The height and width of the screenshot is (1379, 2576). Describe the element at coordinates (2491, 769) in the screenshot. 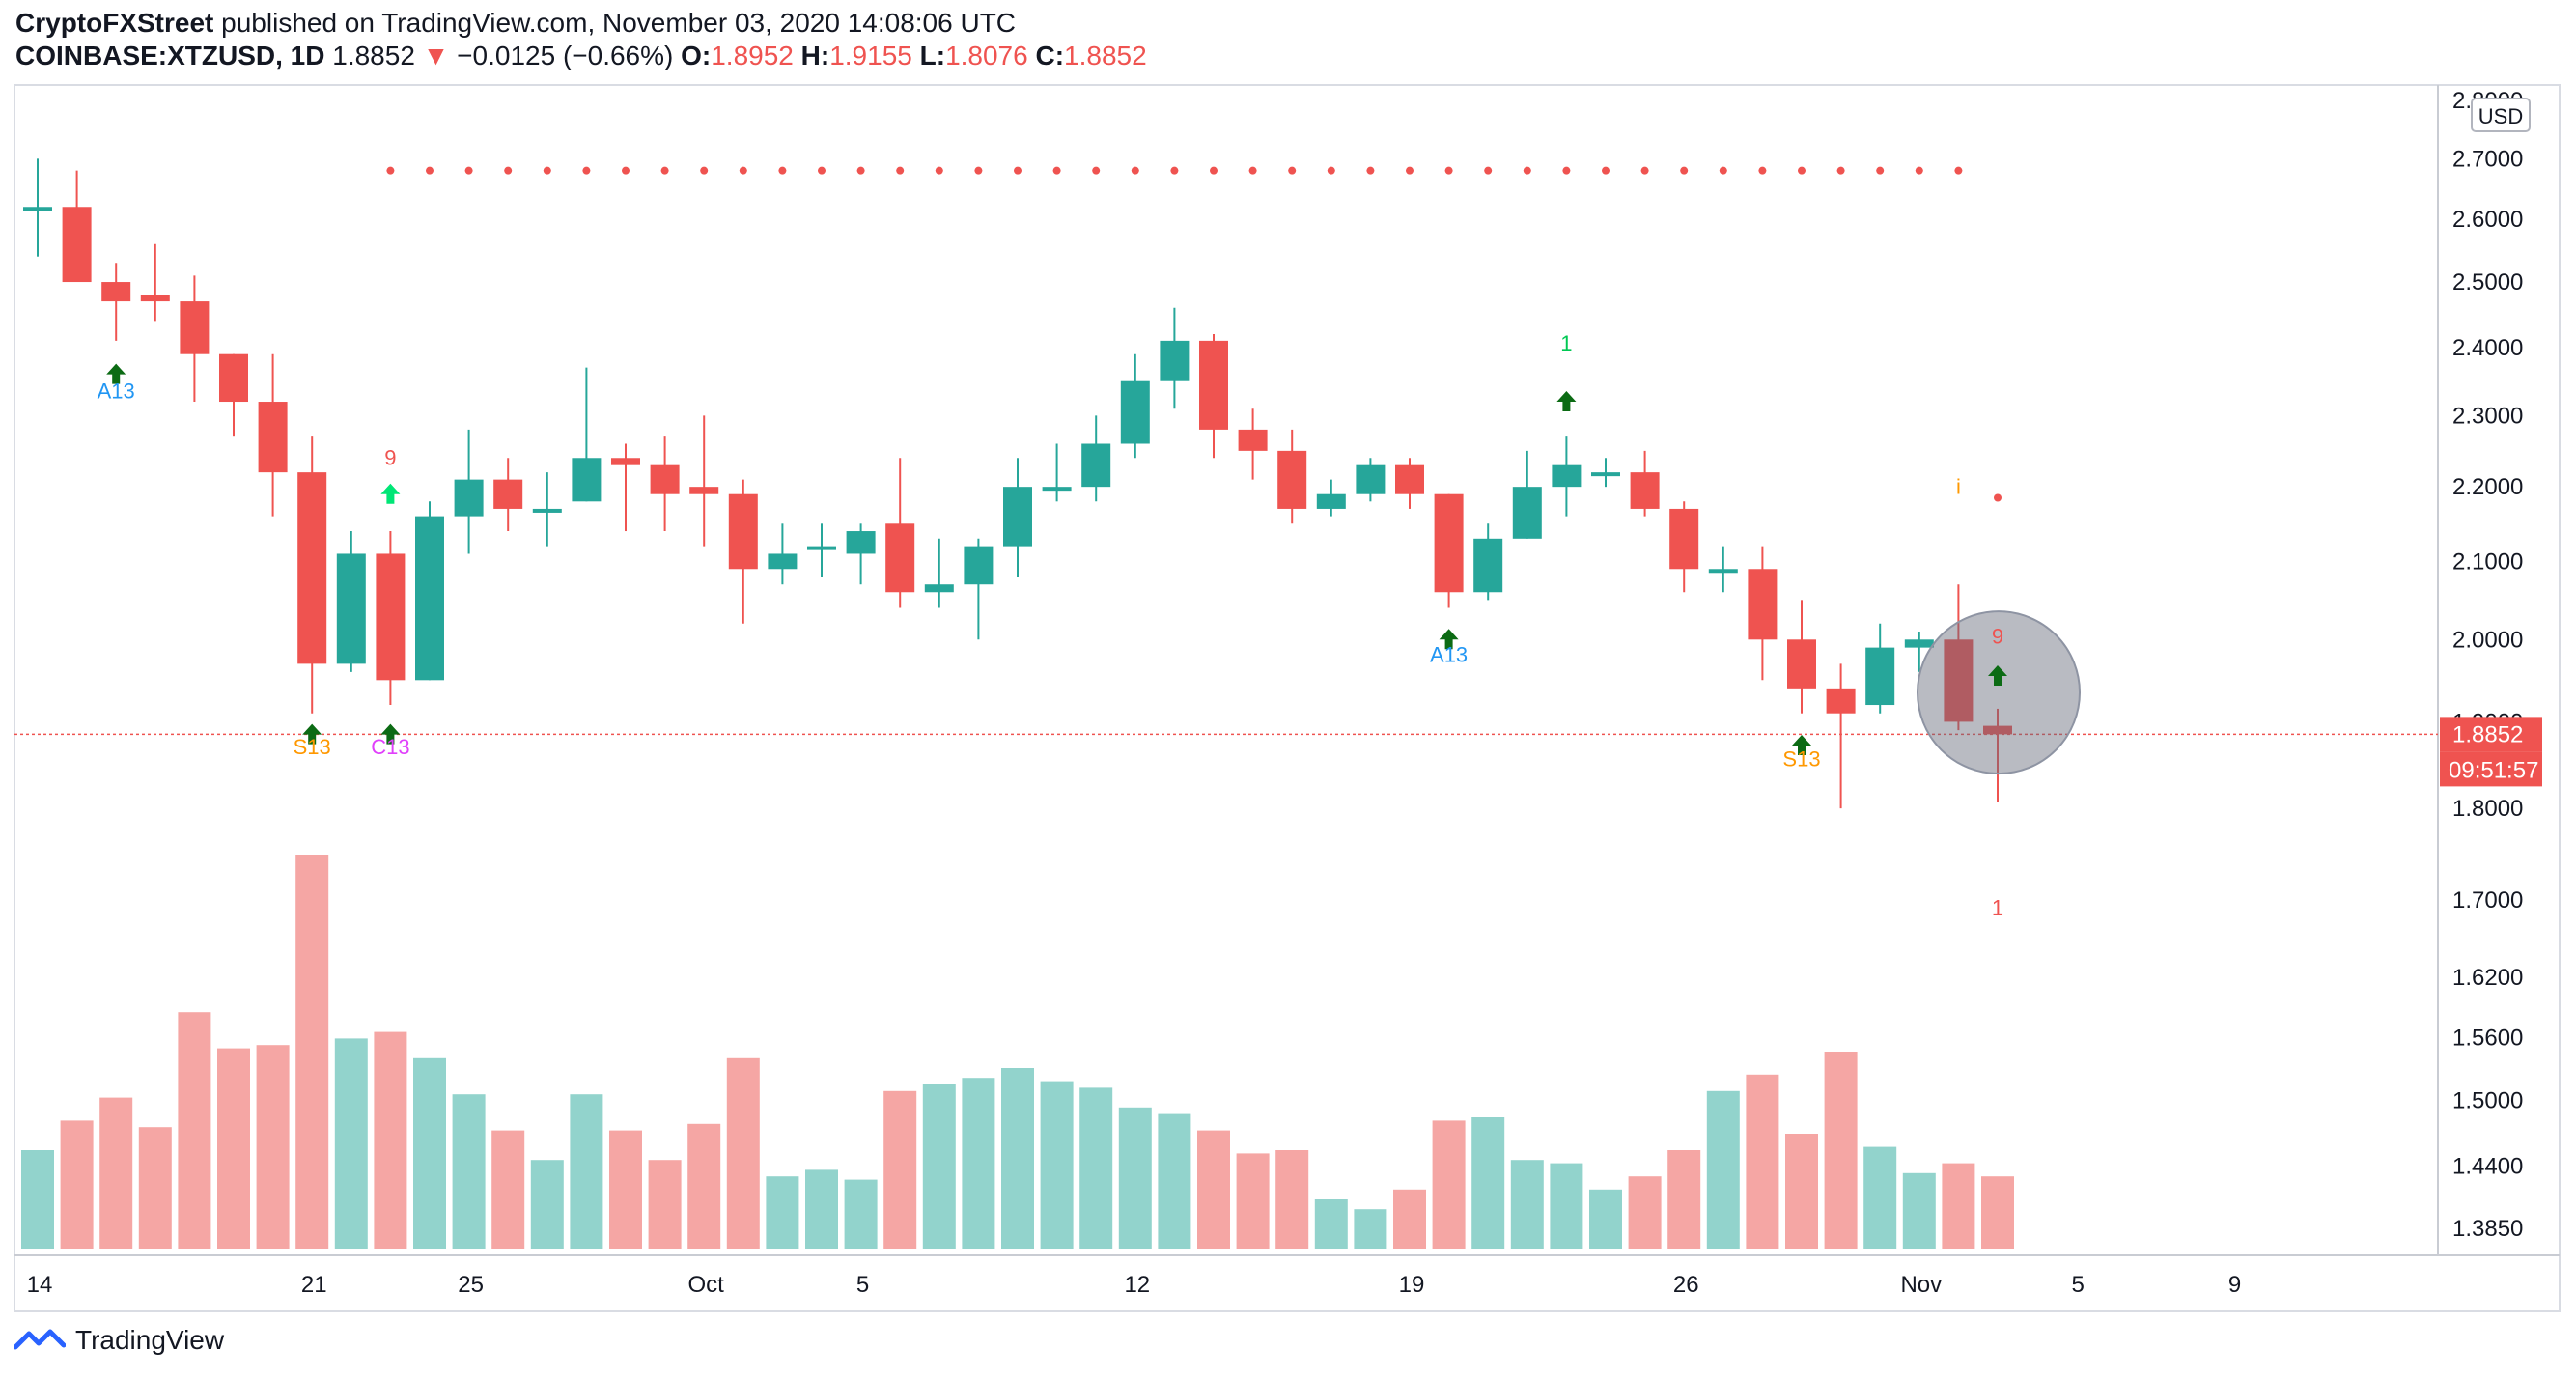

I see `countdown-badge` at that location.